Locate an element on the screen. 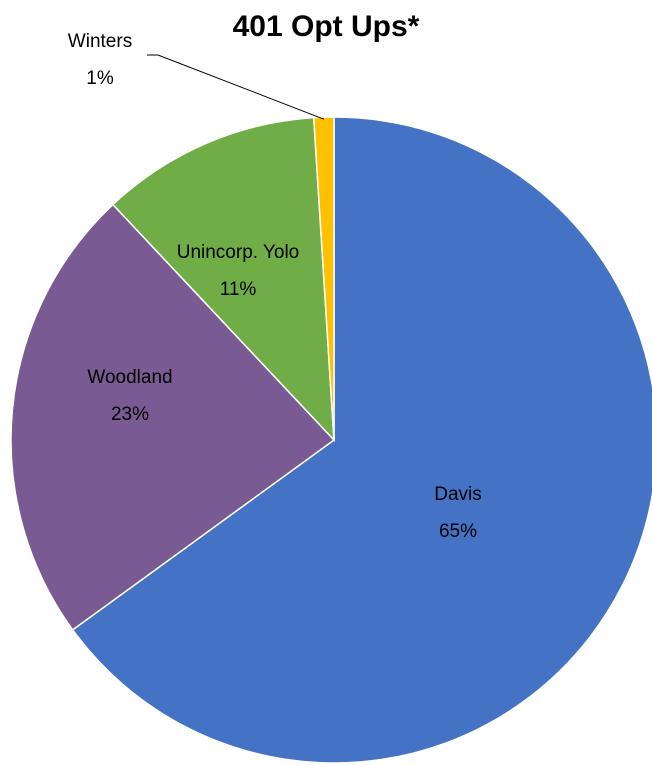 This screenshot has width=652, height=765. slice-percent-unincorp-yolo: 11% is located at coordinates (238, 289).